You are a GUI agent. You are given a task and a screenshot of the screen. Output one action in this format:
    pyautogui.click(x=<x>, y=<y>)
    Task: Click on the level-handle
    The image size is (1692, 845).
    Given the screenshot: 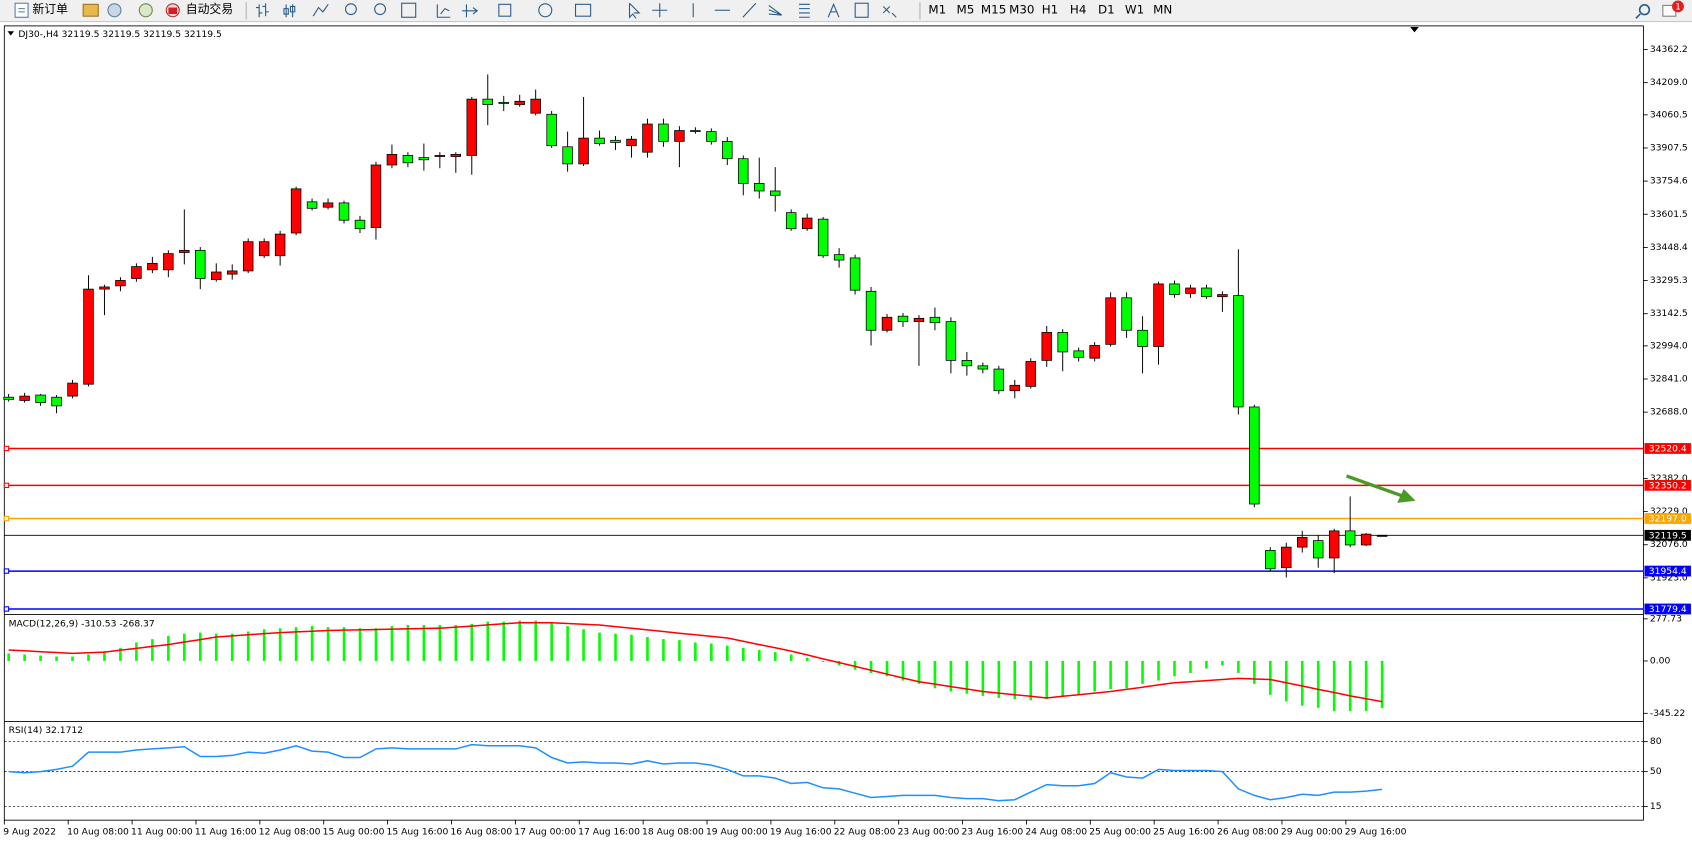 What is the action you would take?
    pyautogui.click(x=6, y=571)
    